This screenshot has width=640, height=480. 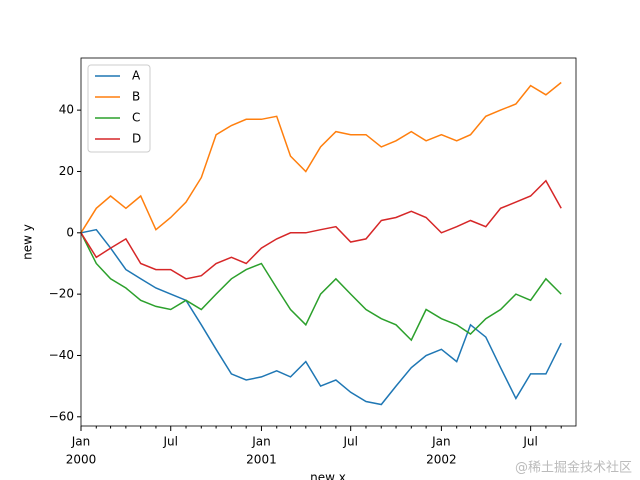 What do you see at coordinates (328, 475) in the screenshot?
I see `x-axis-label: new x` at bounding box center [328, 475].